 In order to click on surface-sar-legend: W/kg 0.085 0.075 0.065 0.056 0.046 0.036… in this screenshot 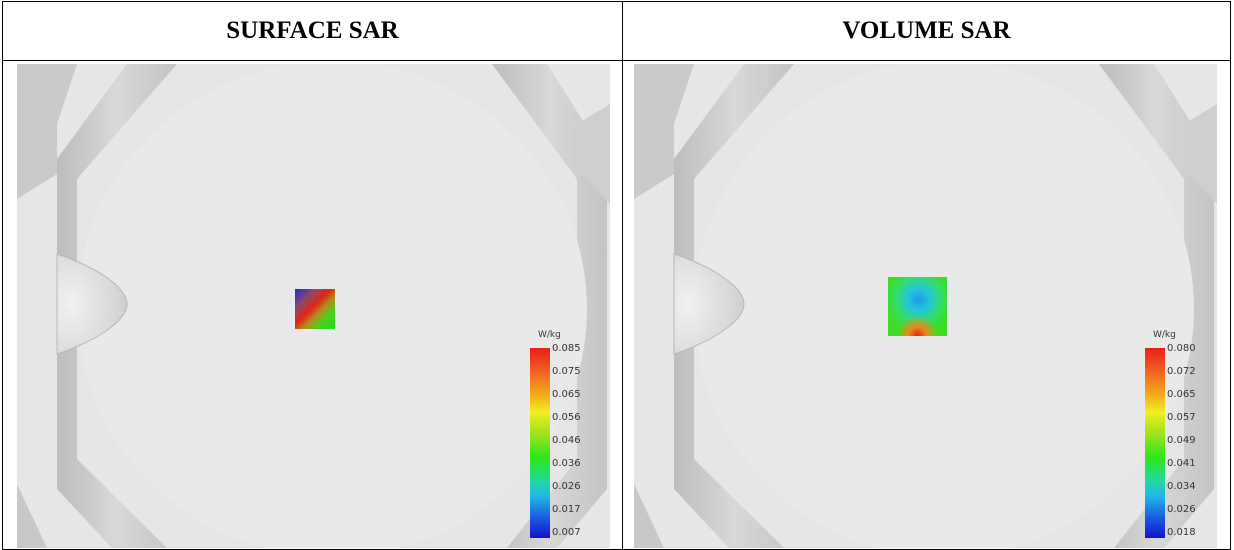, I will do `click(556, 437)`.